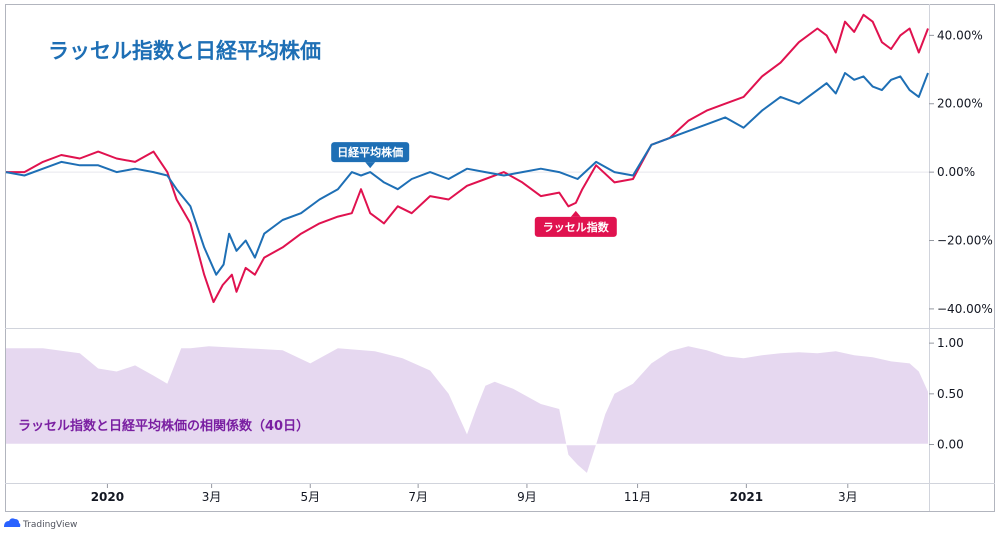 The height and width of the screenshot is (538, 1000). I want to click on x-axis: 2020 3月 5月 7月 9月 11月 2021 3月, so click(474, 494).